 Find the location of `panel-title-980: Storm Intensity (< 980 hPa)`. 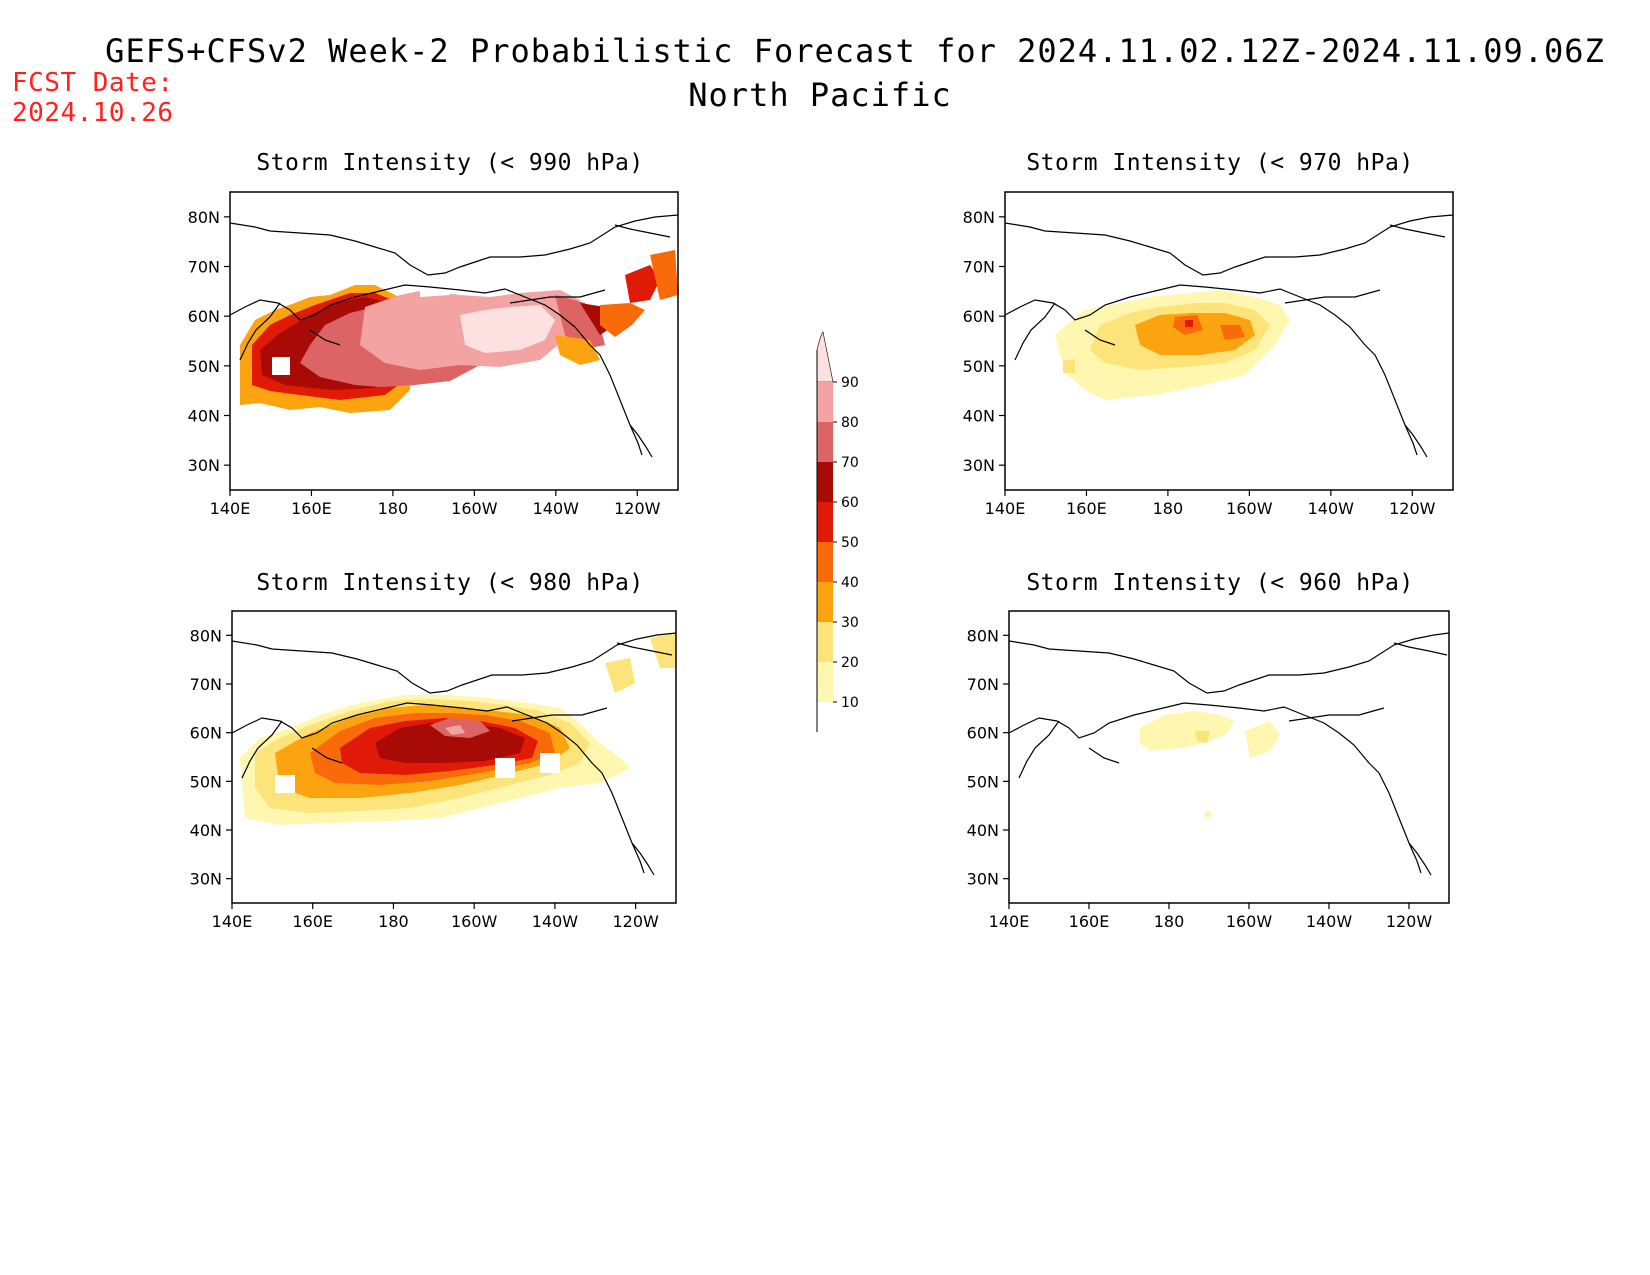

panel-title-980: Storm Intensity (< 980 hPa) is located at coordinates (450, 583).